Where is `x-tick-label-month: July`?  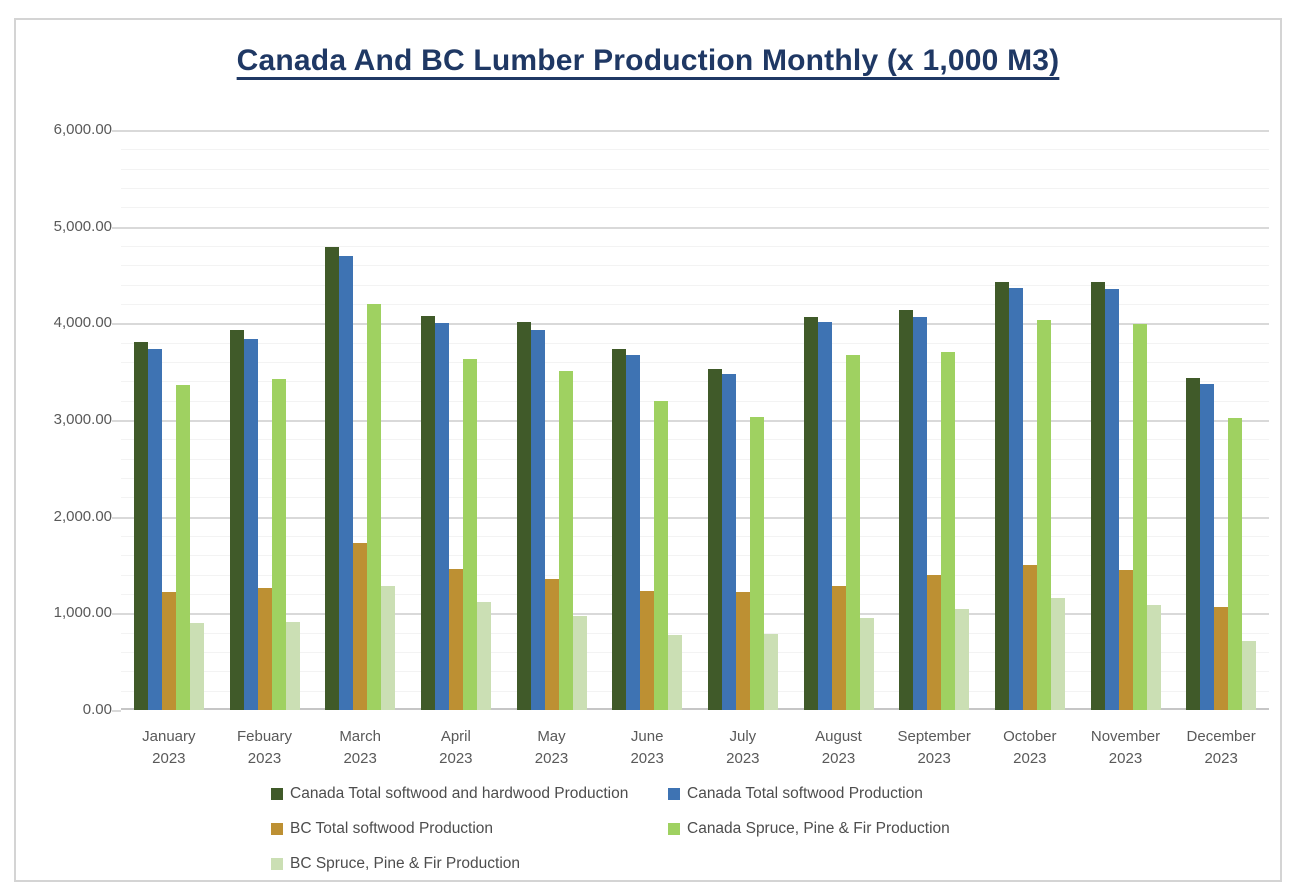 x-tick-label-month: July is located at coordinates (743, 736).